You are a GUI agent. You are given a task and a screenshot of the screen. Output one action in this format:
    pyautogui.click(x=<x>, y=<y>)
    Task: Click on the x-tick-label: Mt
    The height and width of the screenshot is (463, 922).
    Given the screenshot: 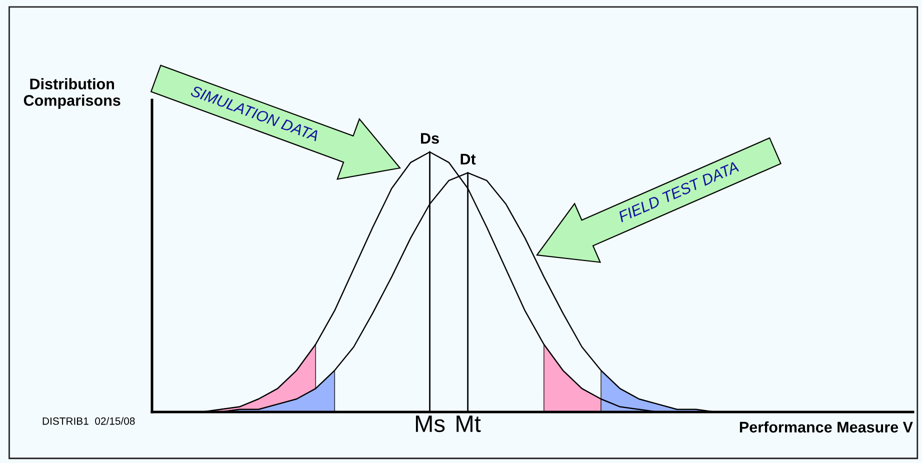 What is the action you would take?
    pyautogui.click(x=468, y=424)
    